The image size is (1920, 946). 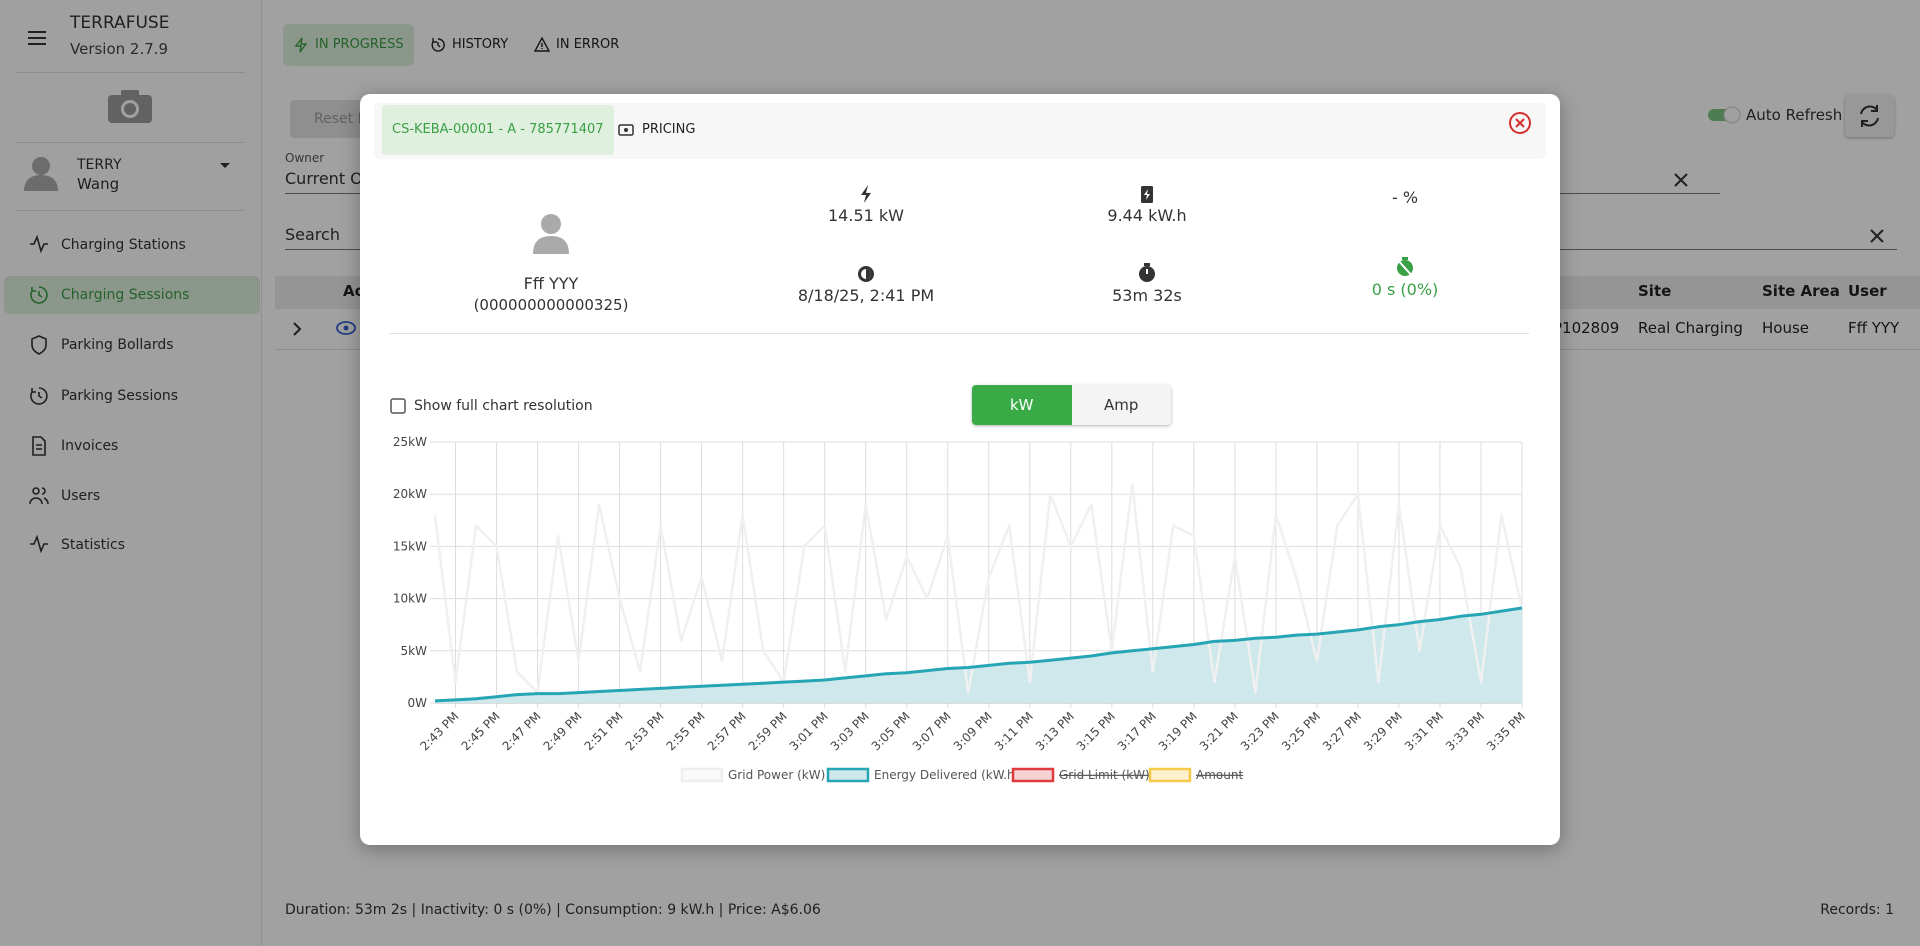 I want to click on toggle-option: kW, so click(x=1022, y=405).